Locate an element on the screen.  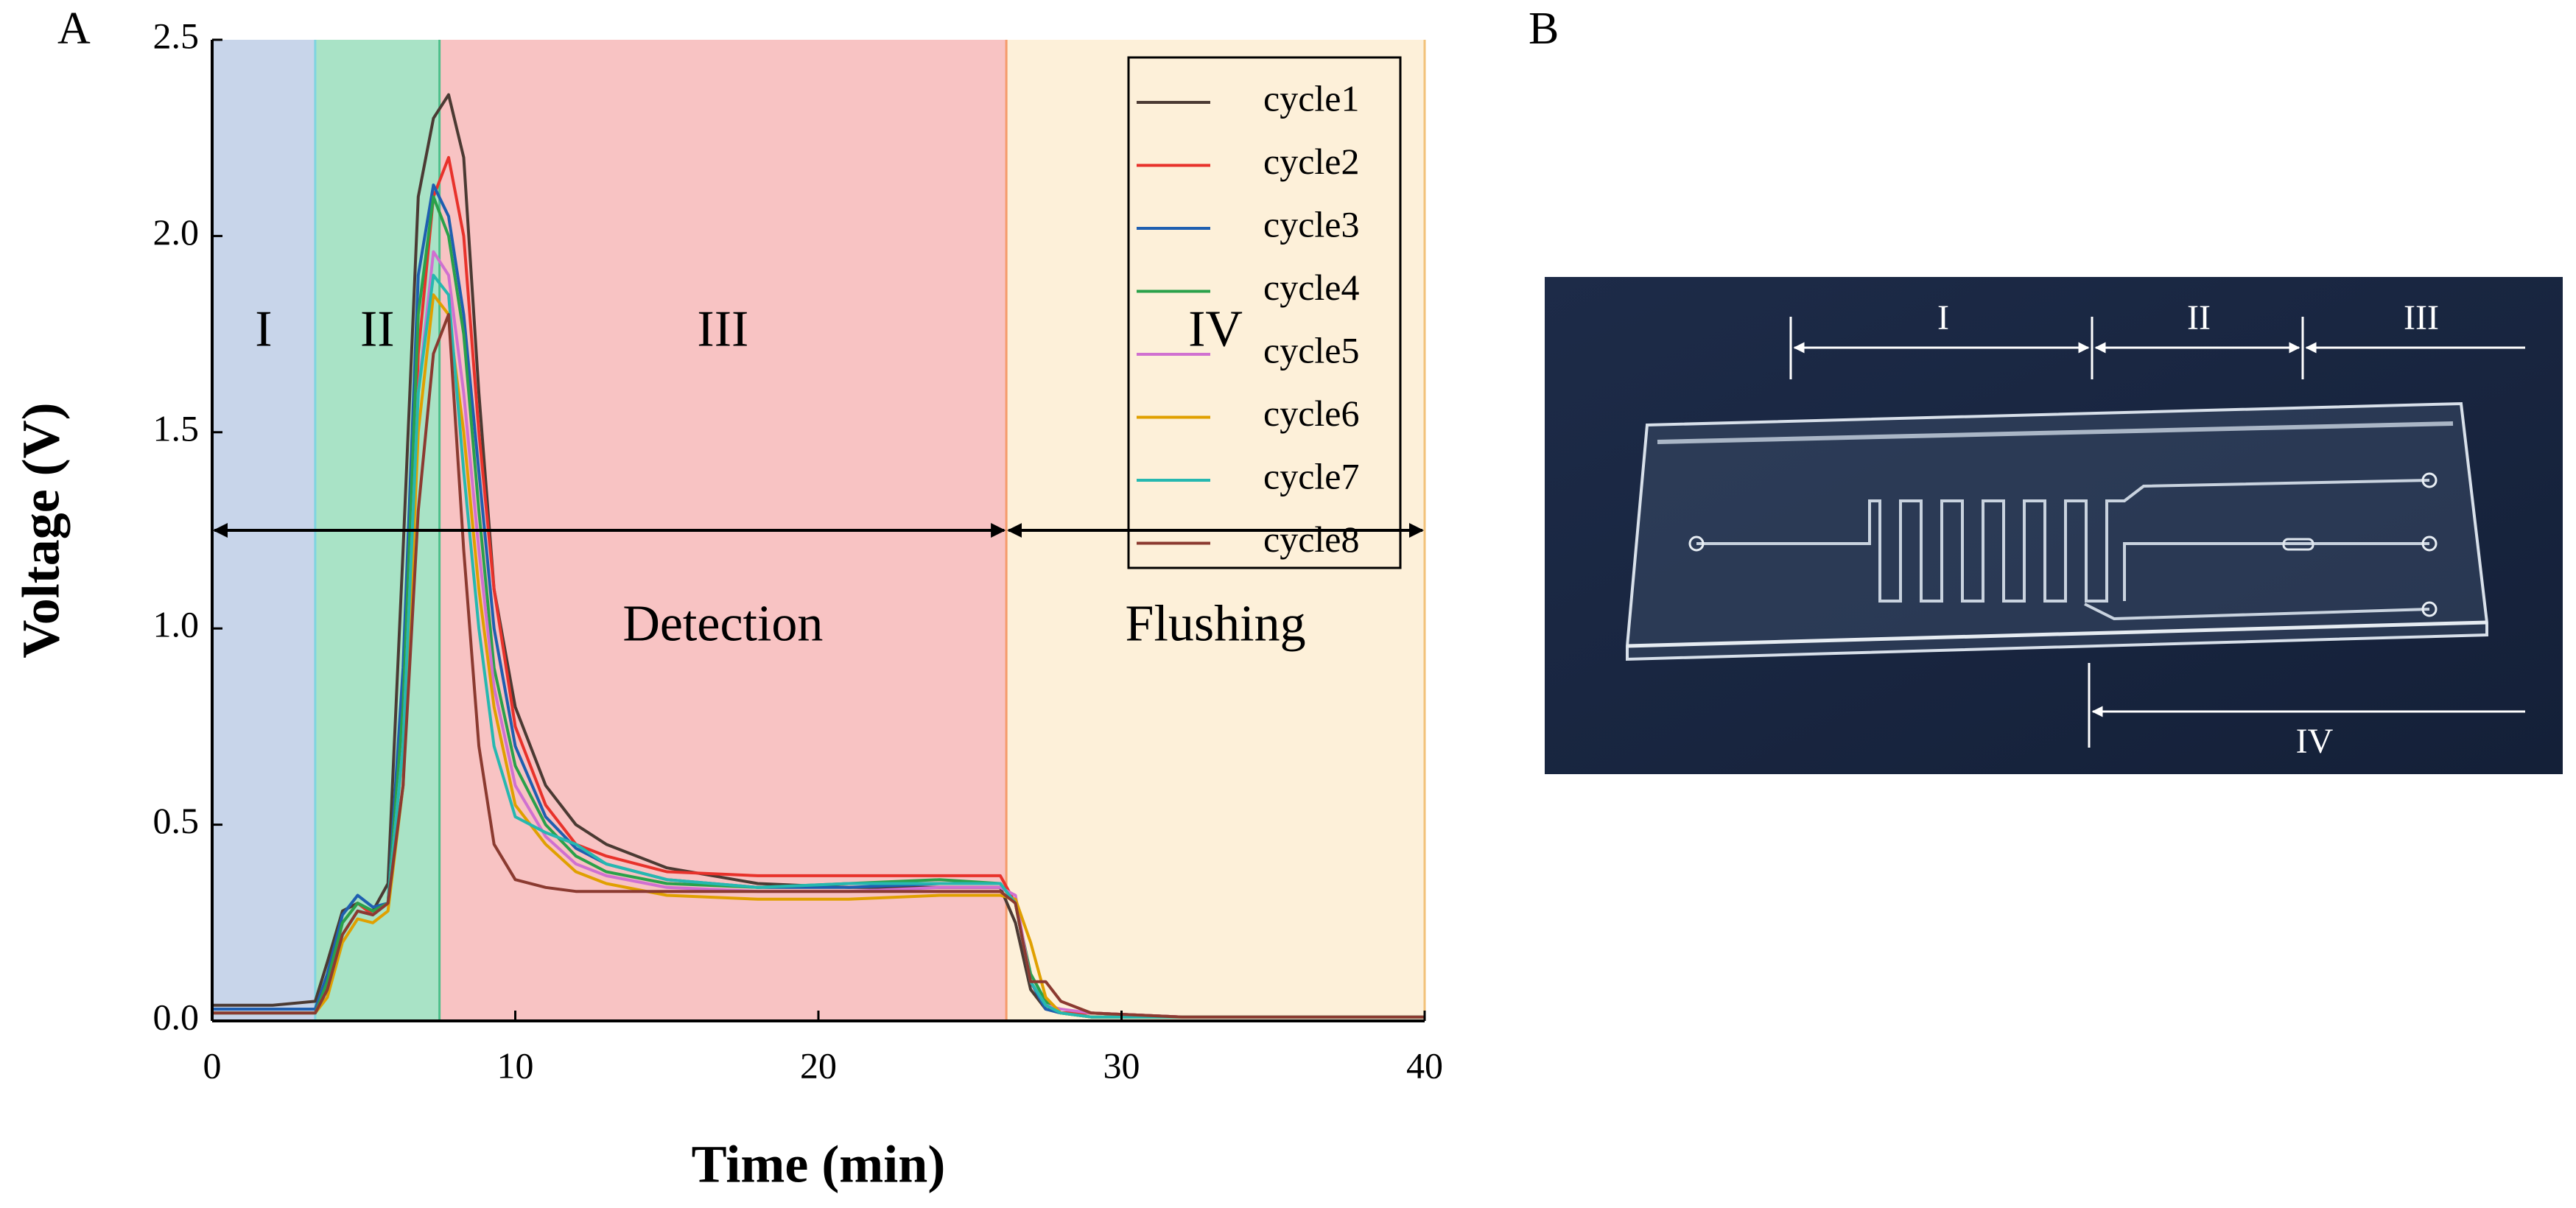
x-tick-label: 10 is located at coordinates (515, 1065).